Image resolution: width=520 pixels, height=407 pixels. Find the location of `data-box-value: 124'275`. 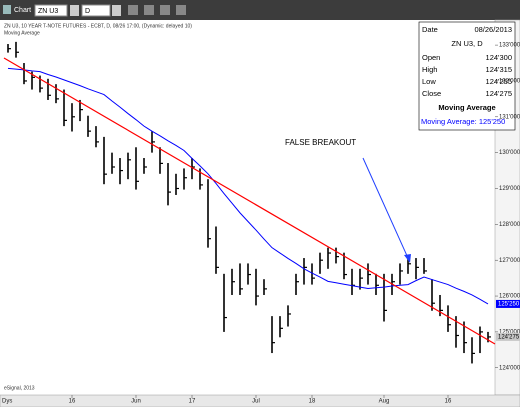

data-box-value: 124'275 is located at coordinates (499, 93).